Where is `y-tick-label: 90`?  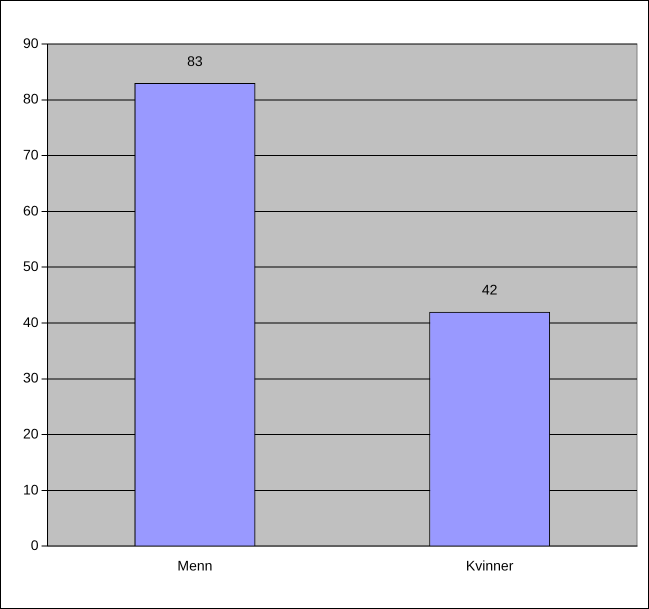 y-tick-label: 90 is located at coordinates (30, 42).